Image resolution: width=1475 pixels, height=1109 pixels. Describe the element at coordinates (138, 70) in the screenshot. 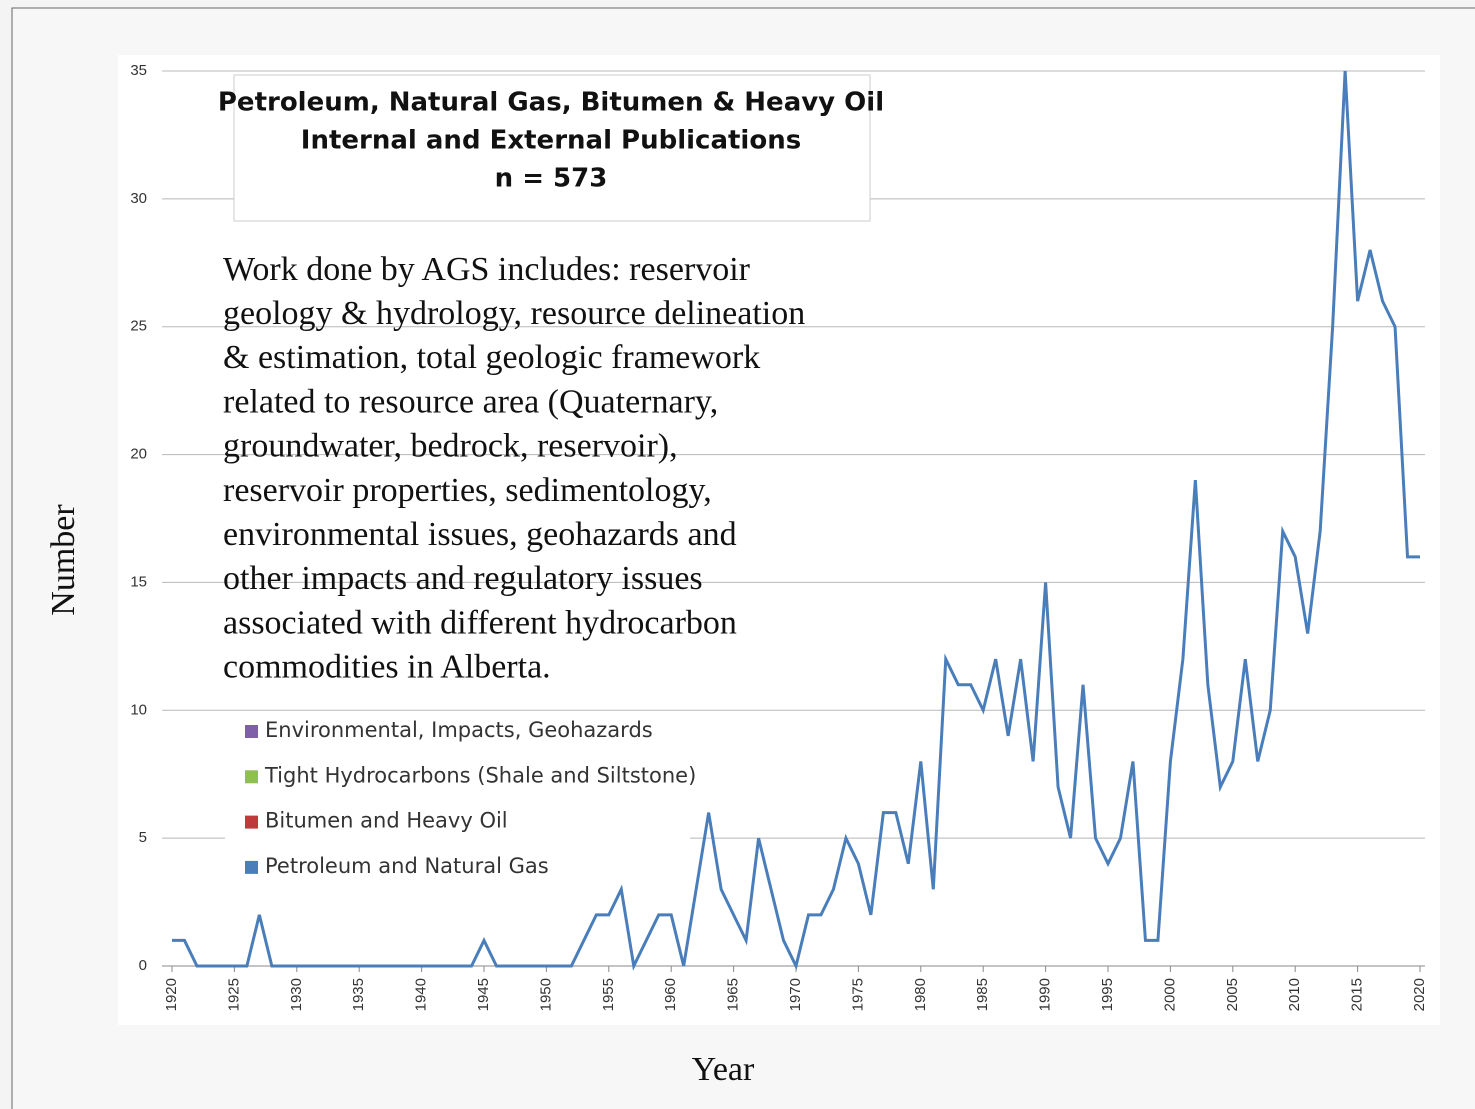

I see `y-tick-label: 35` at that location.